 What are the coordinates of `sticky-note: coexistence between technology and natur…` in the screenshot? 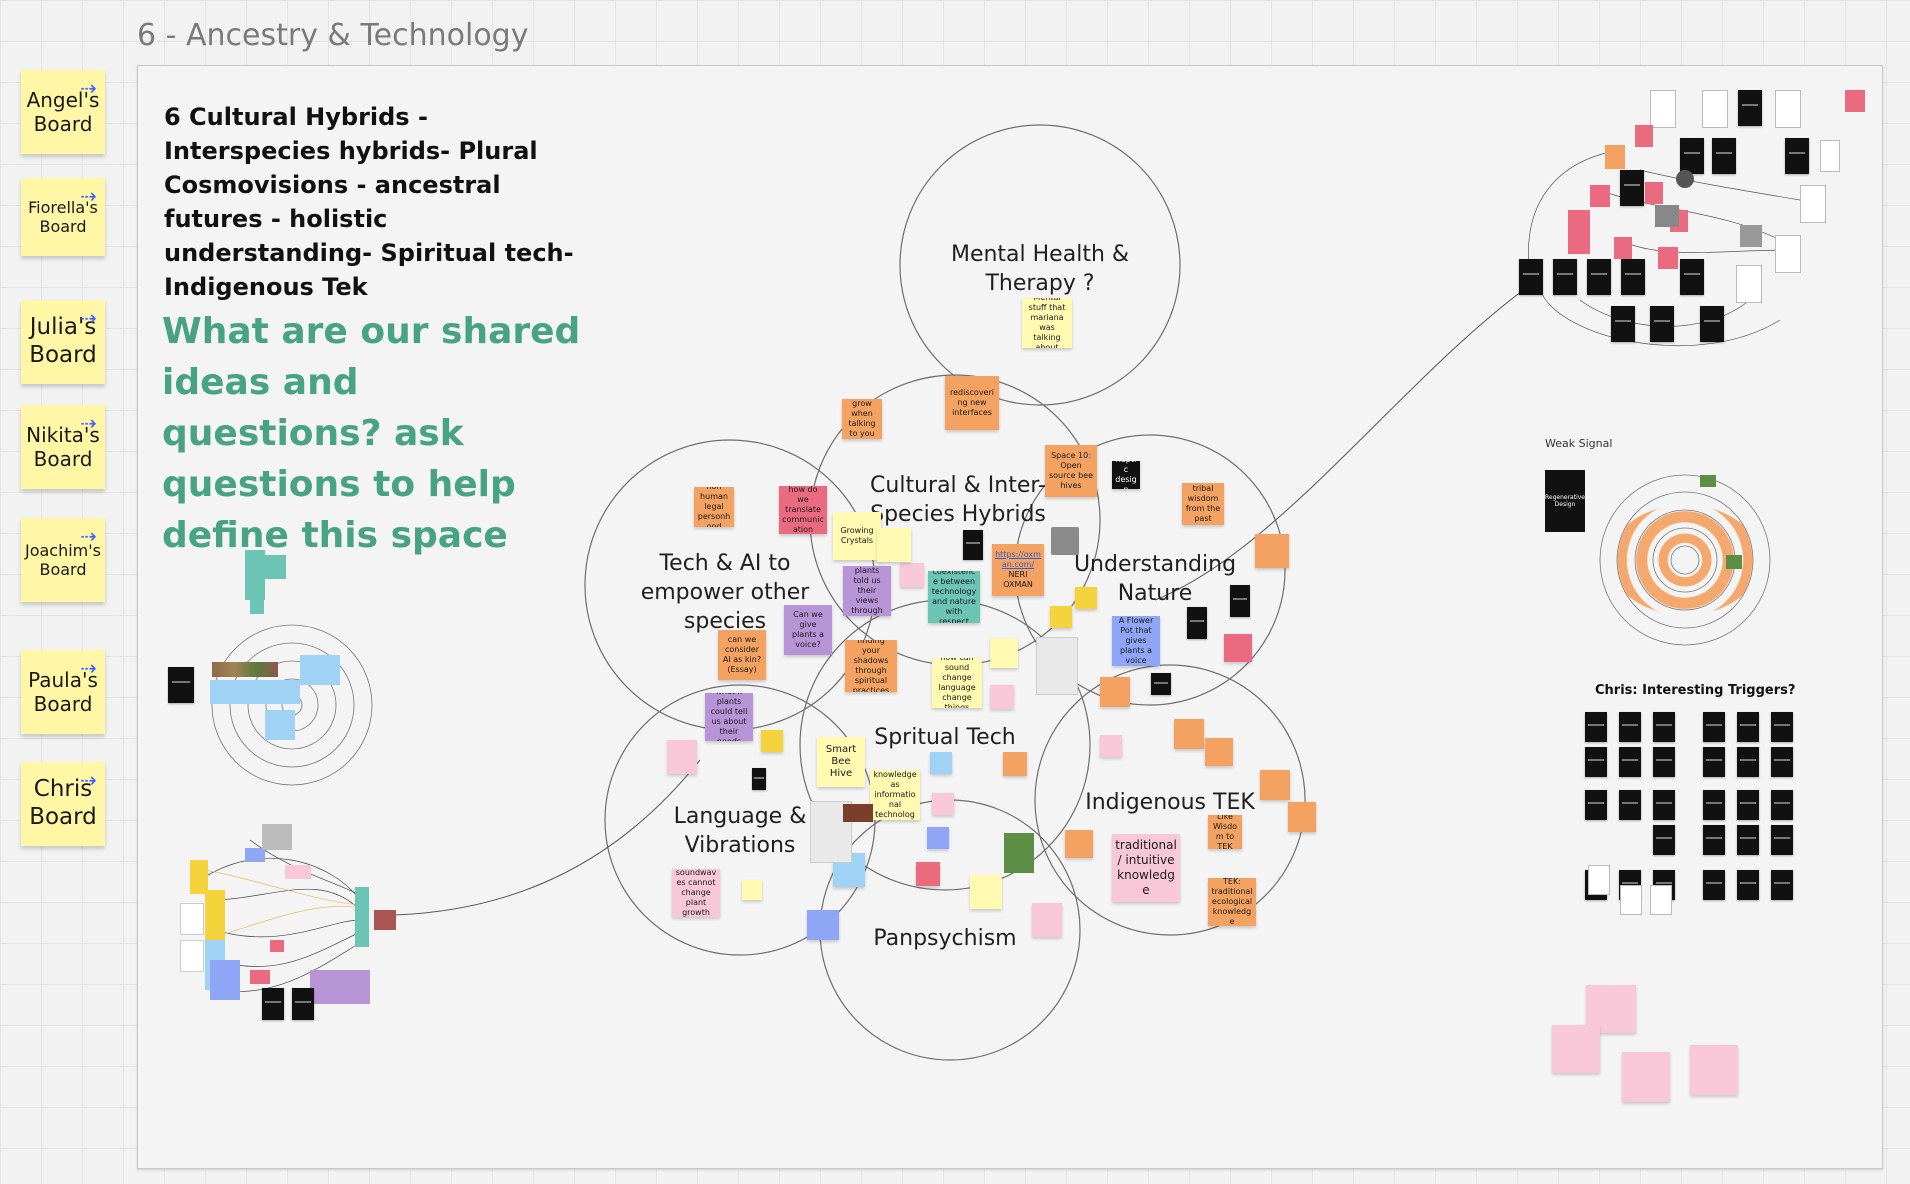 It's located at (954, 597).